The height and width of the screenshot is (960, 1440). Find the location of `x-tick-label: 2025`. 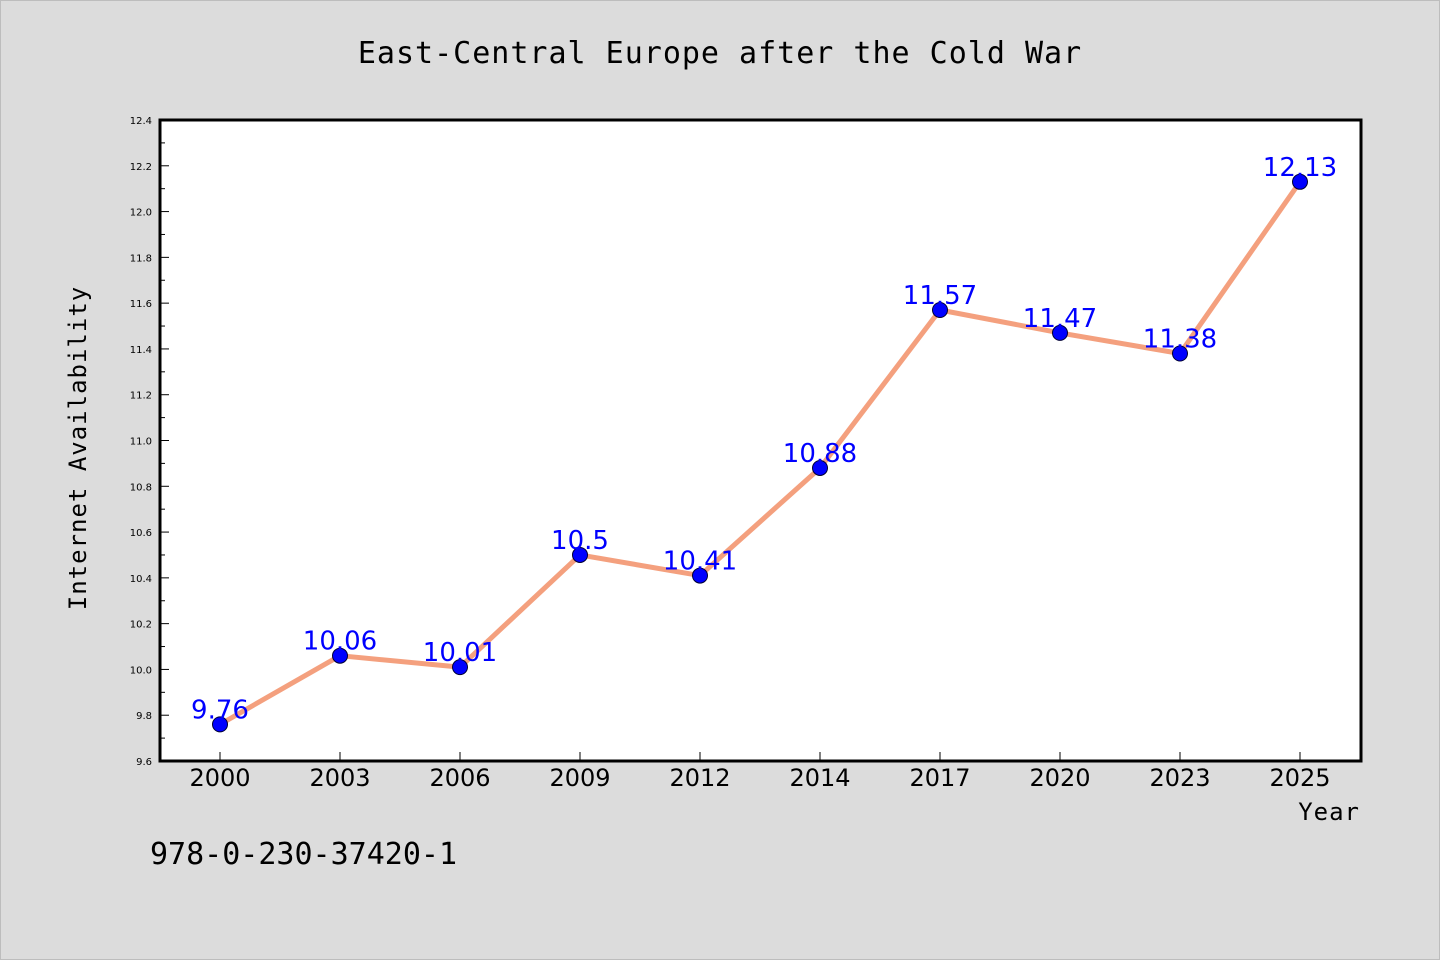

x-tick-label: 2025 is located at coordinates (1299, 778).